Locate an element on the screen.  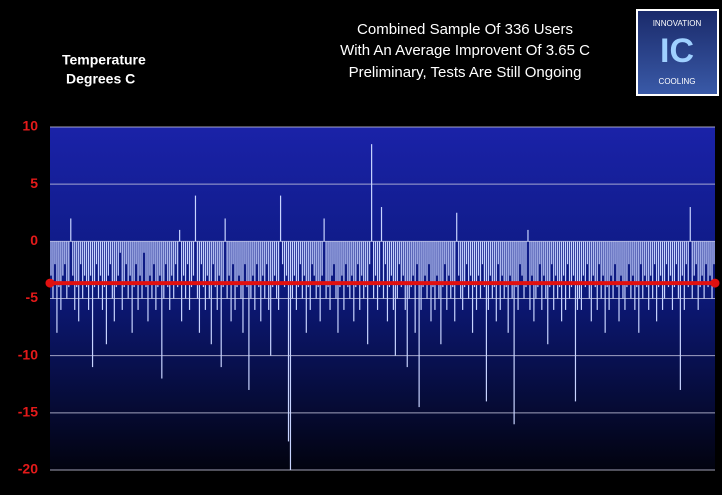
logo-text: INNOVATION is located at coordinates (677, 23).